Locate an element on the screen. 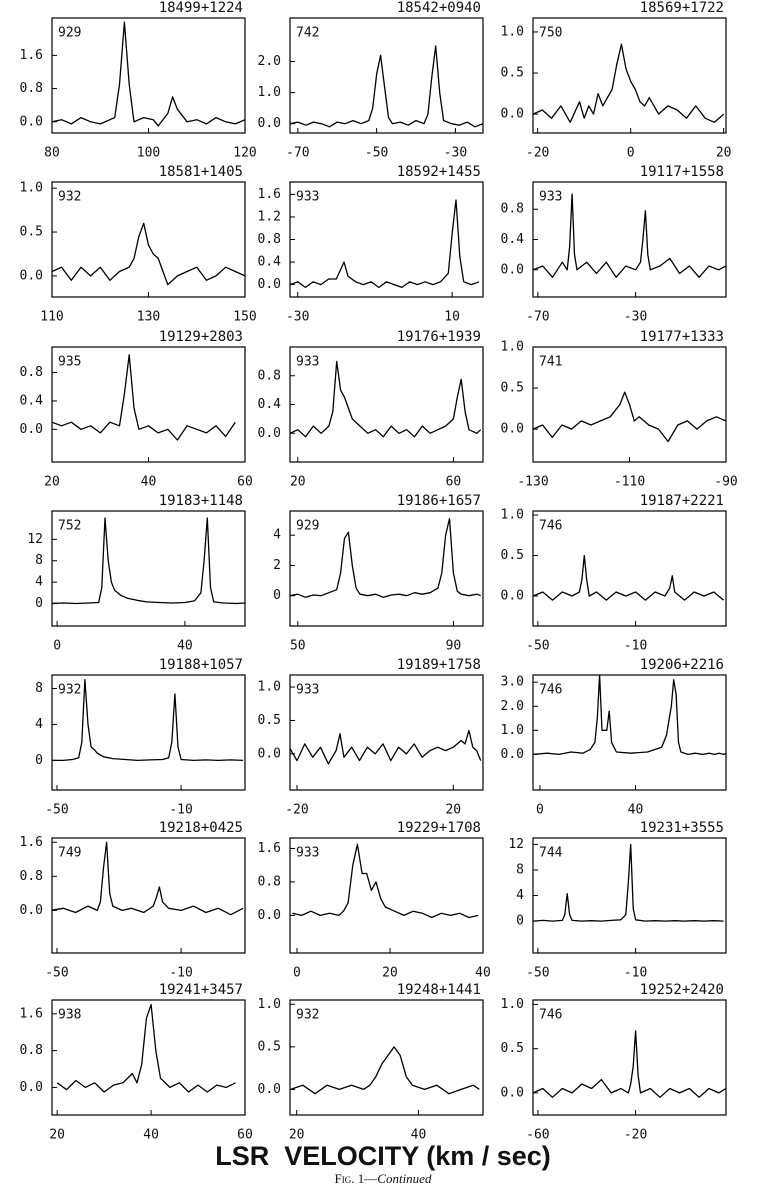 The image size is (767, 1190). panel-title: 19183+1148 is located at coordinates (201, 501).